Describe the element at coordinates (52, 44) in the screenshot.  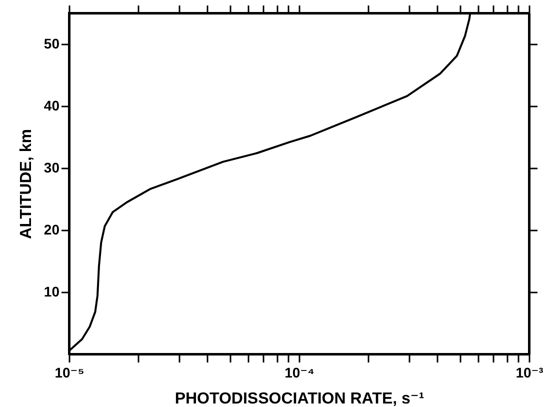
I see `y-tick-label: 50` at that location.